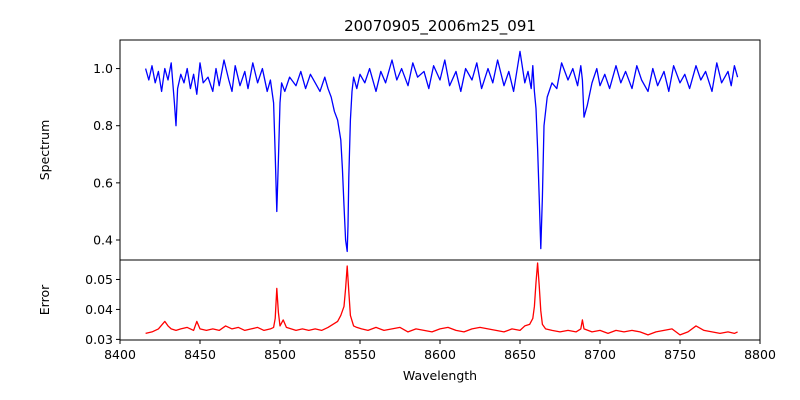  What do you see at coordinates (360, 354) in the screenshot?
I see `x-tick-label: 8550` at bounding box center [360, 354].